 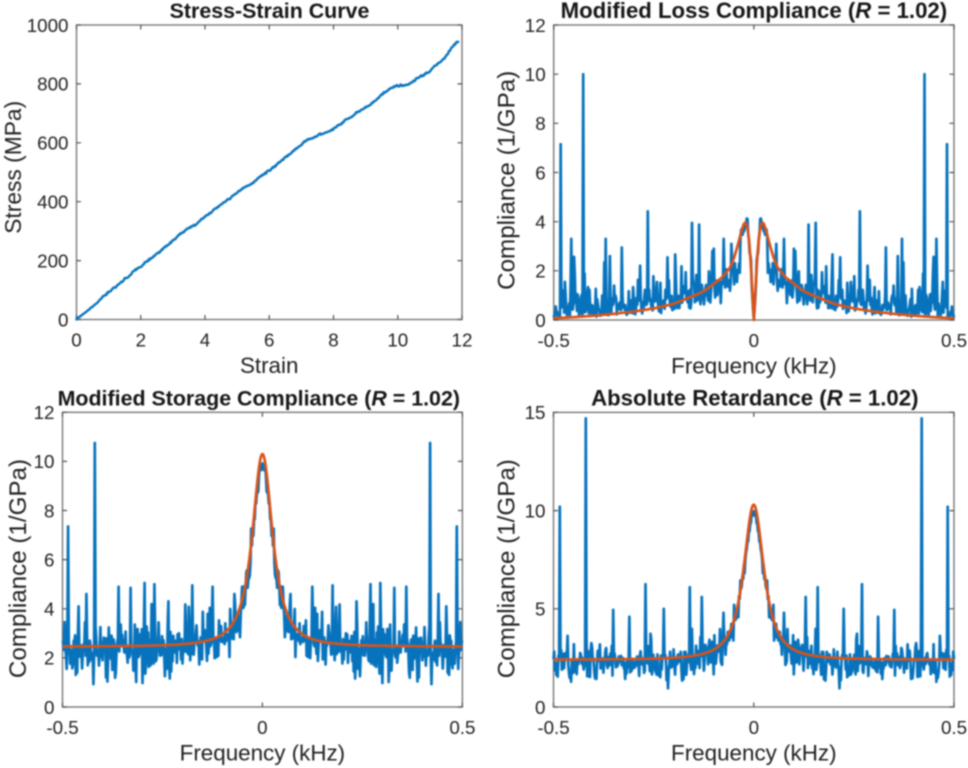 I want to click on svg-text: 600, so click(x=52, y=143).